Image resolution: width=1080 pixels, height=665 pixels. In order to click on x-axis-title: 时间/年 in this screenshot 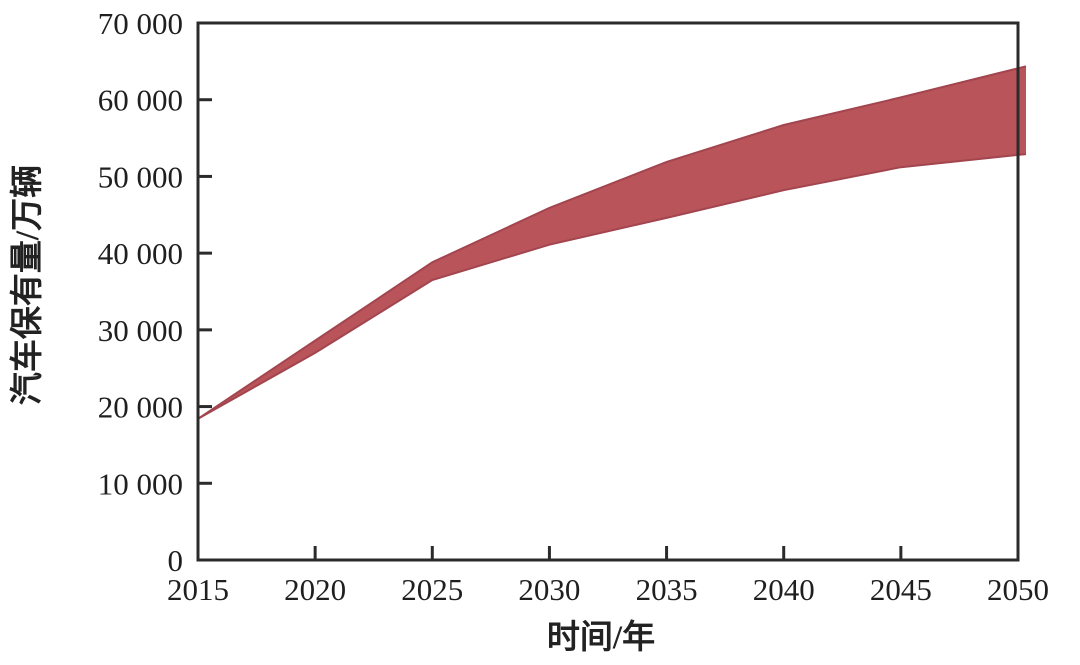, I will do `click(601, 637)`.